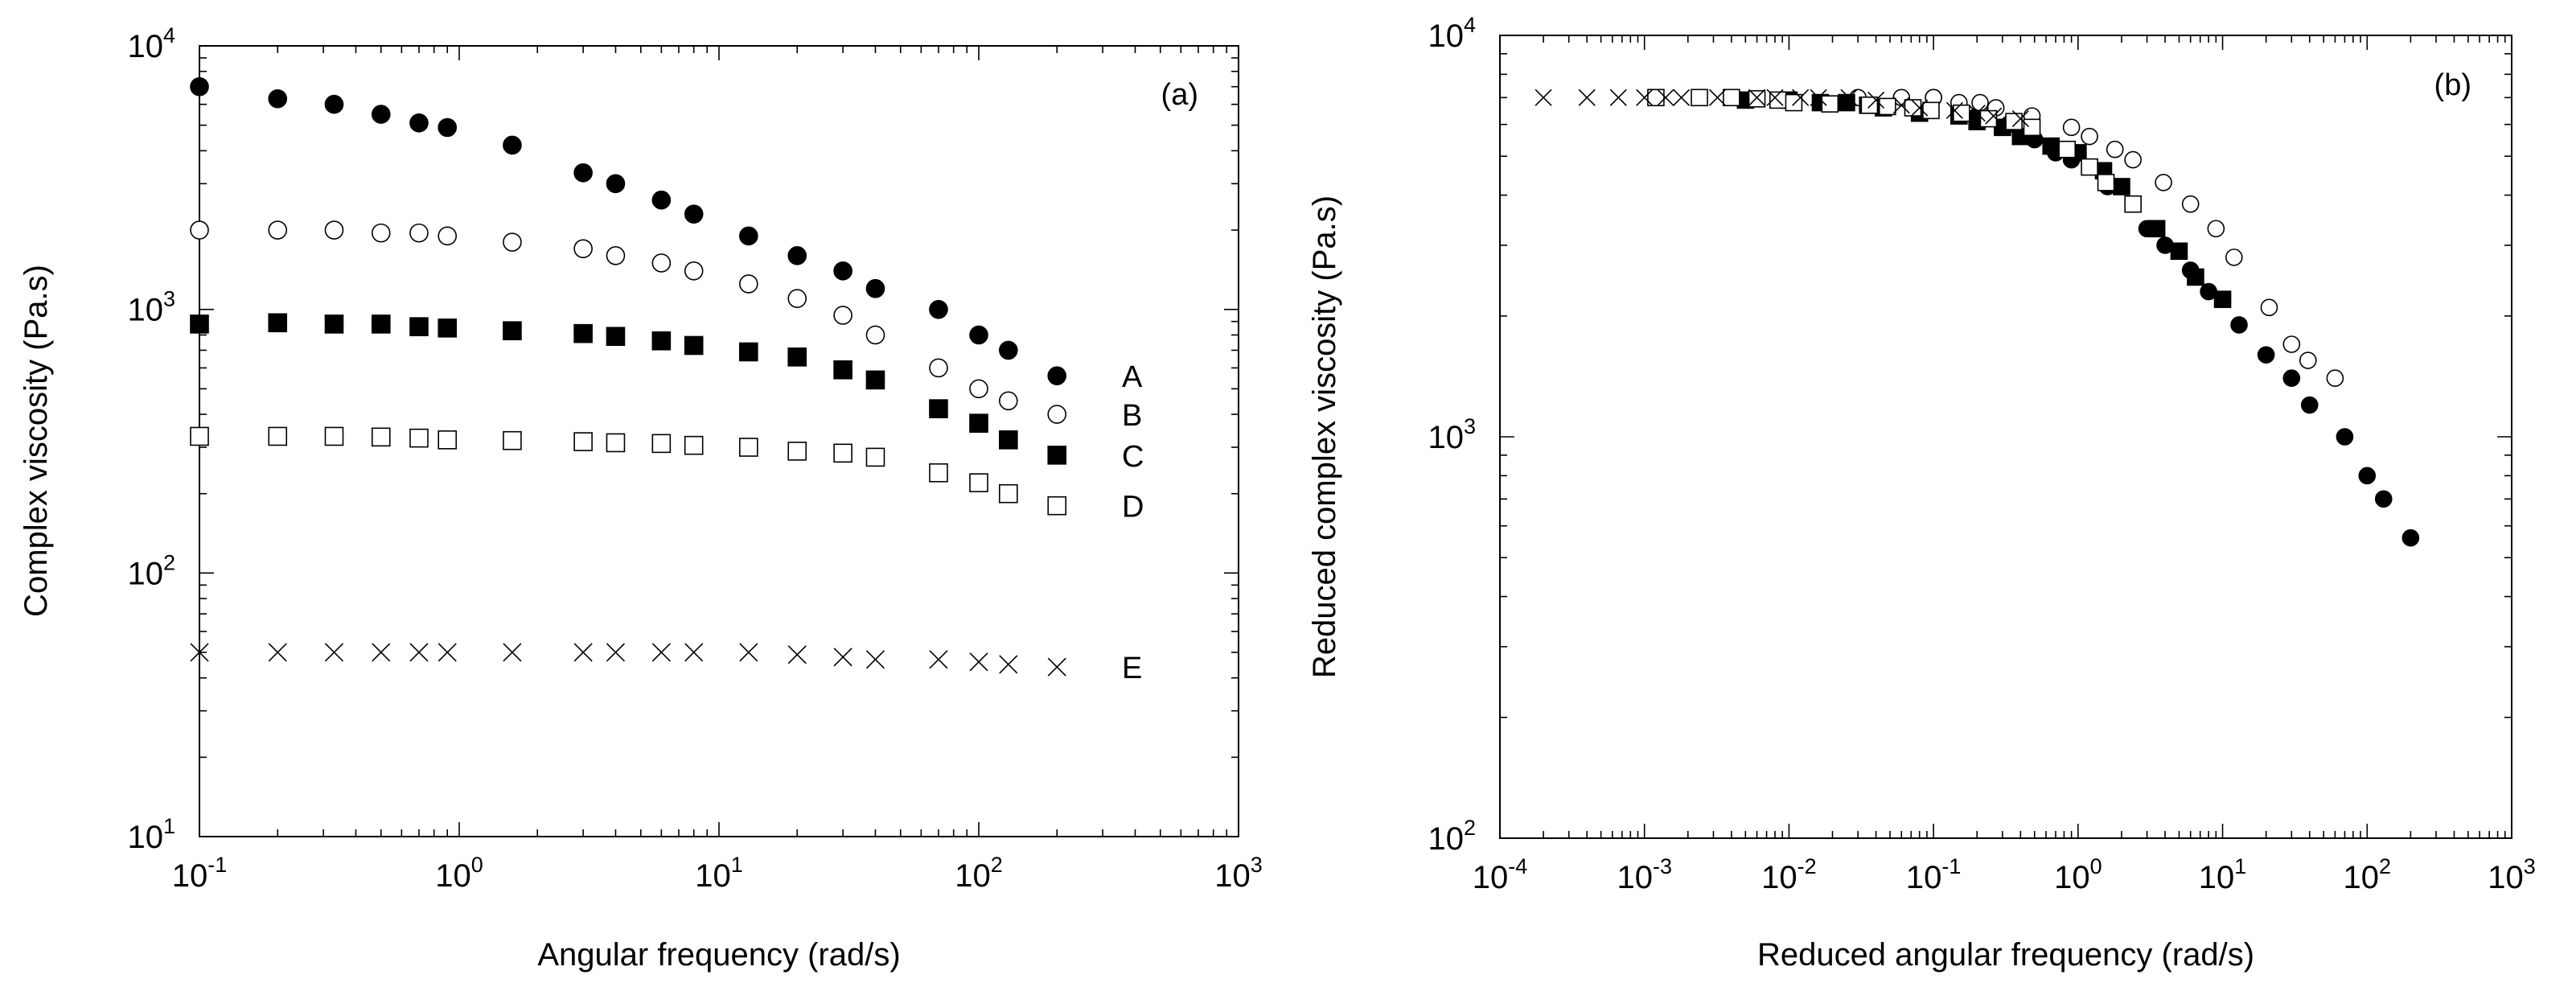  I want to click on series-label-A: A, so click(1132, 377).